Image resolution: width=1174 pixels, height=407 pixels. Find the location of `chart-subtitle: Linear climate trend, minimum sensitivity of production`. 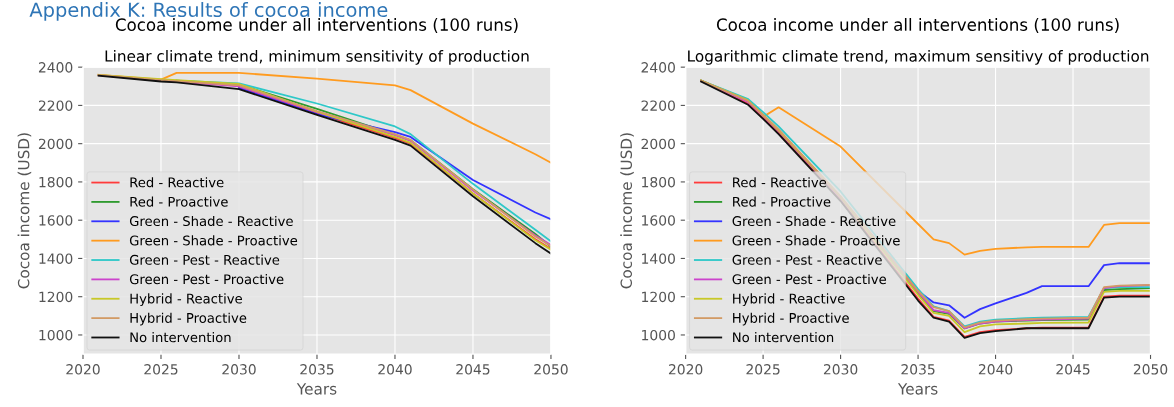

chart-subtitle: Linear climate trend, minimum sensitivity of production is located at coordinates (317, 57).